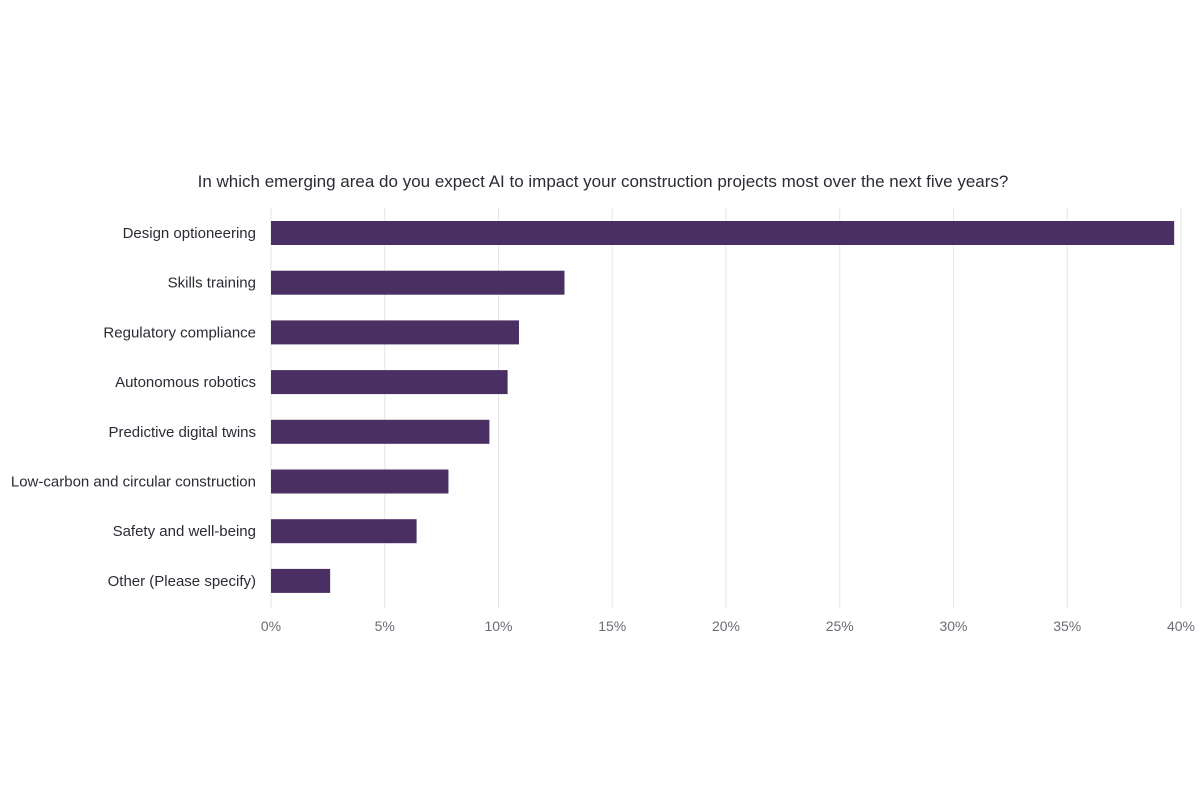  I want to click on x-tick-label: 20%, so click(726, 626).